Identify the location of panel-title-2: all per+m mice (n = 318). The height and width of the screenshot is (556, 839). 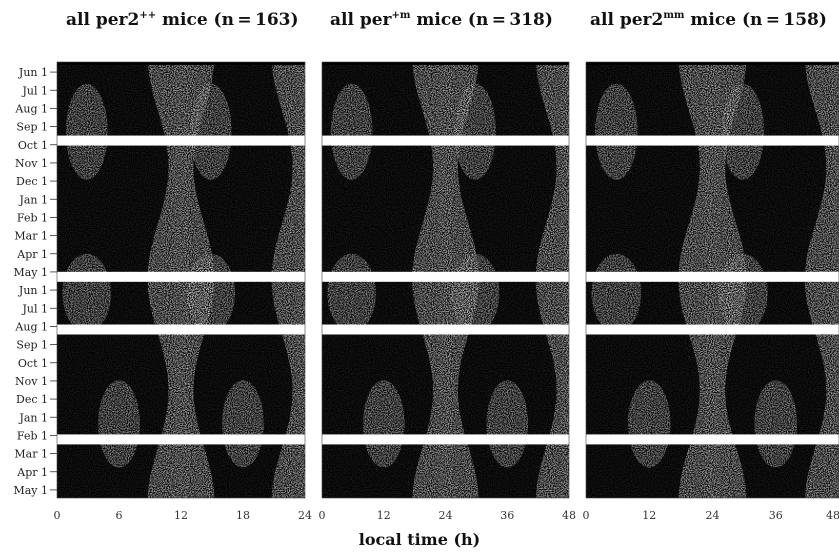
(441, 20).